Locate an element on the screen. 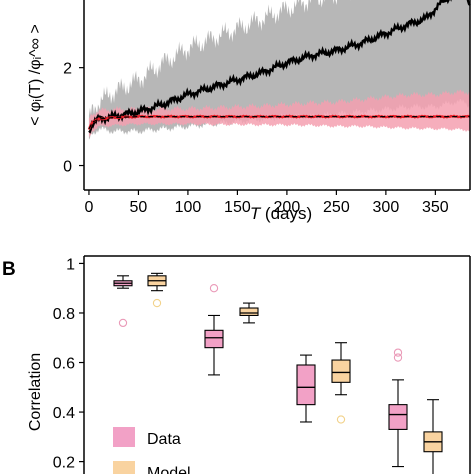 Image resolution: width=474 pixels, height=474 pixels. box-y-tick-label: 1 is located at coordinates (70, 264).